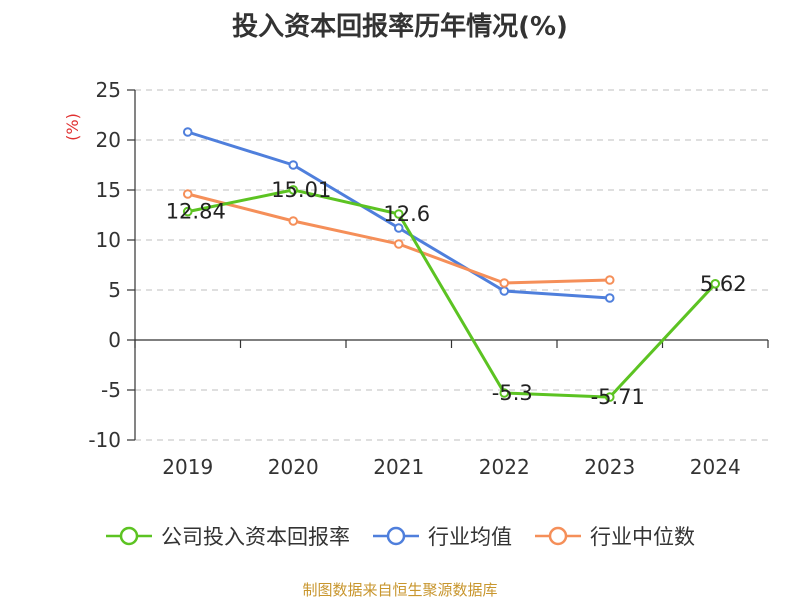 Image resolution: width=800 pixels, height=600 pixels. What do you see at coordinates (293, 467) in the screenshot?
I see `x-tick-label: 2020` at bounding box center [293, 467].